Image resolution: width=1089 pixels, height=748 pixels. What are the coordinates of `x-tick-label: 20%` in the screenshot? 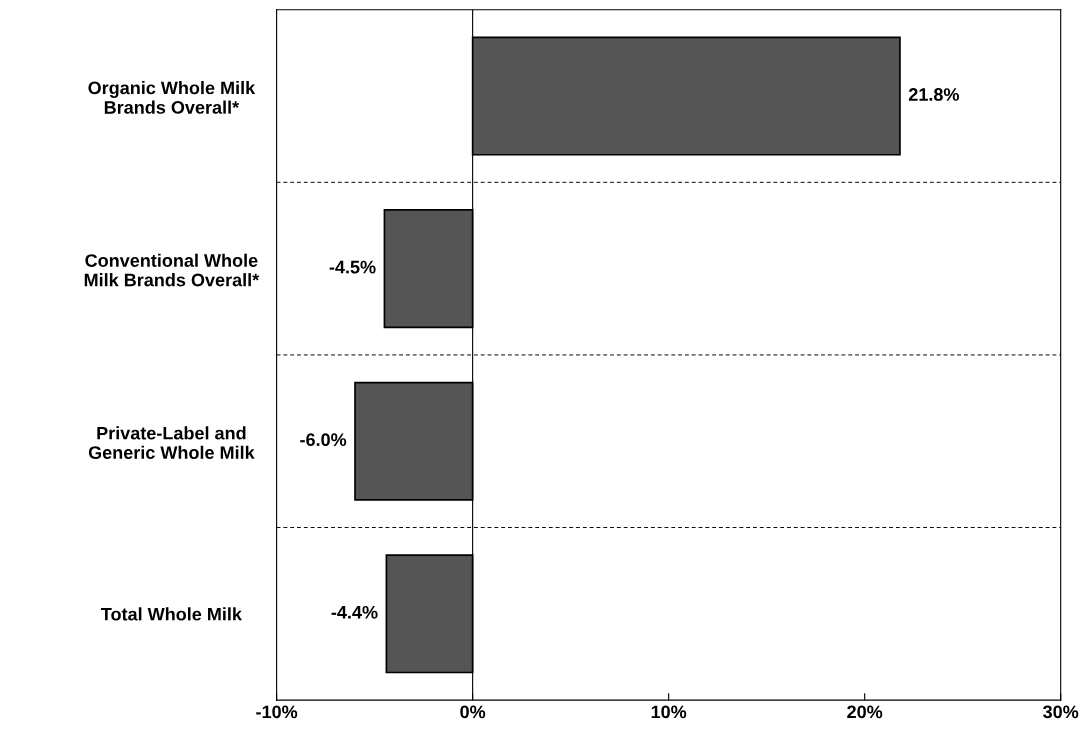 It's located at (865, 712).